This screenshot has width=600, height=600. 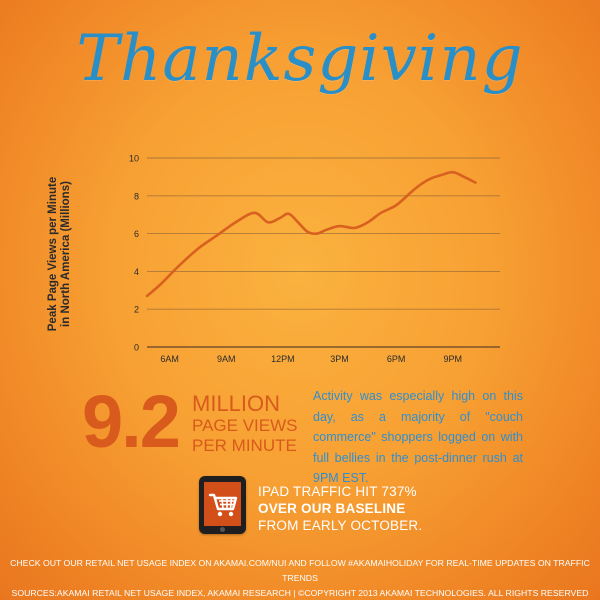 What do you see at coordinates (236, 403) in the screenshot?
I see `big-stat-caption-line1: MILLION` at bounding box center [236, 403].